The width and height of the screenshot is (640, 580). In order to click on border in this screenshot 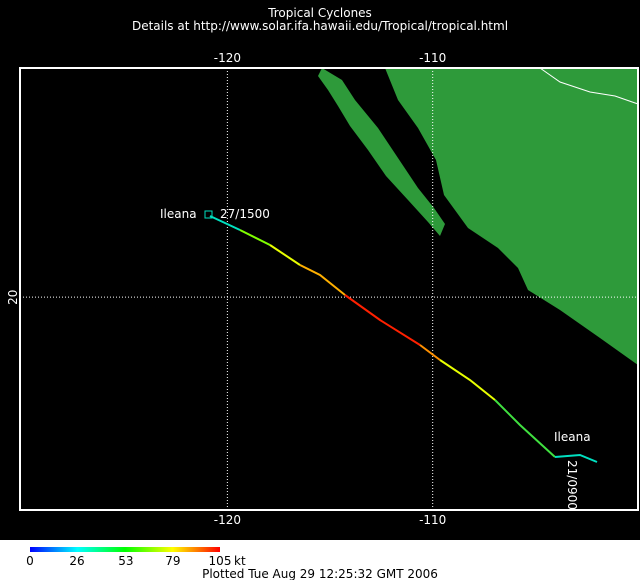, I will do `click(589, 86)`.